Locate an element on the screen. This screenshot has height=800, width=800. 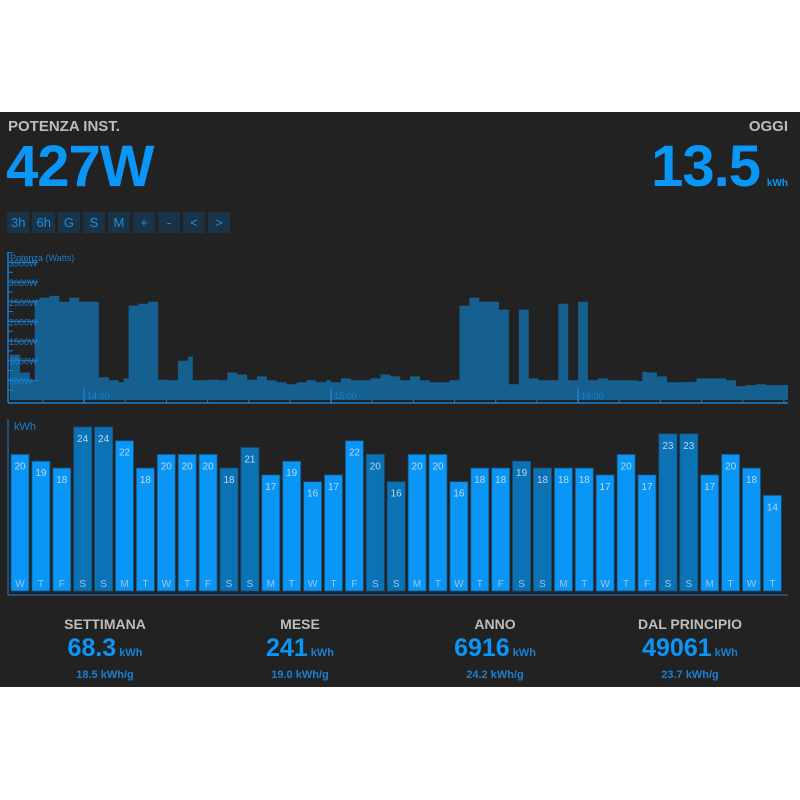
range-day-button: G is located at coordinates (68, 222).